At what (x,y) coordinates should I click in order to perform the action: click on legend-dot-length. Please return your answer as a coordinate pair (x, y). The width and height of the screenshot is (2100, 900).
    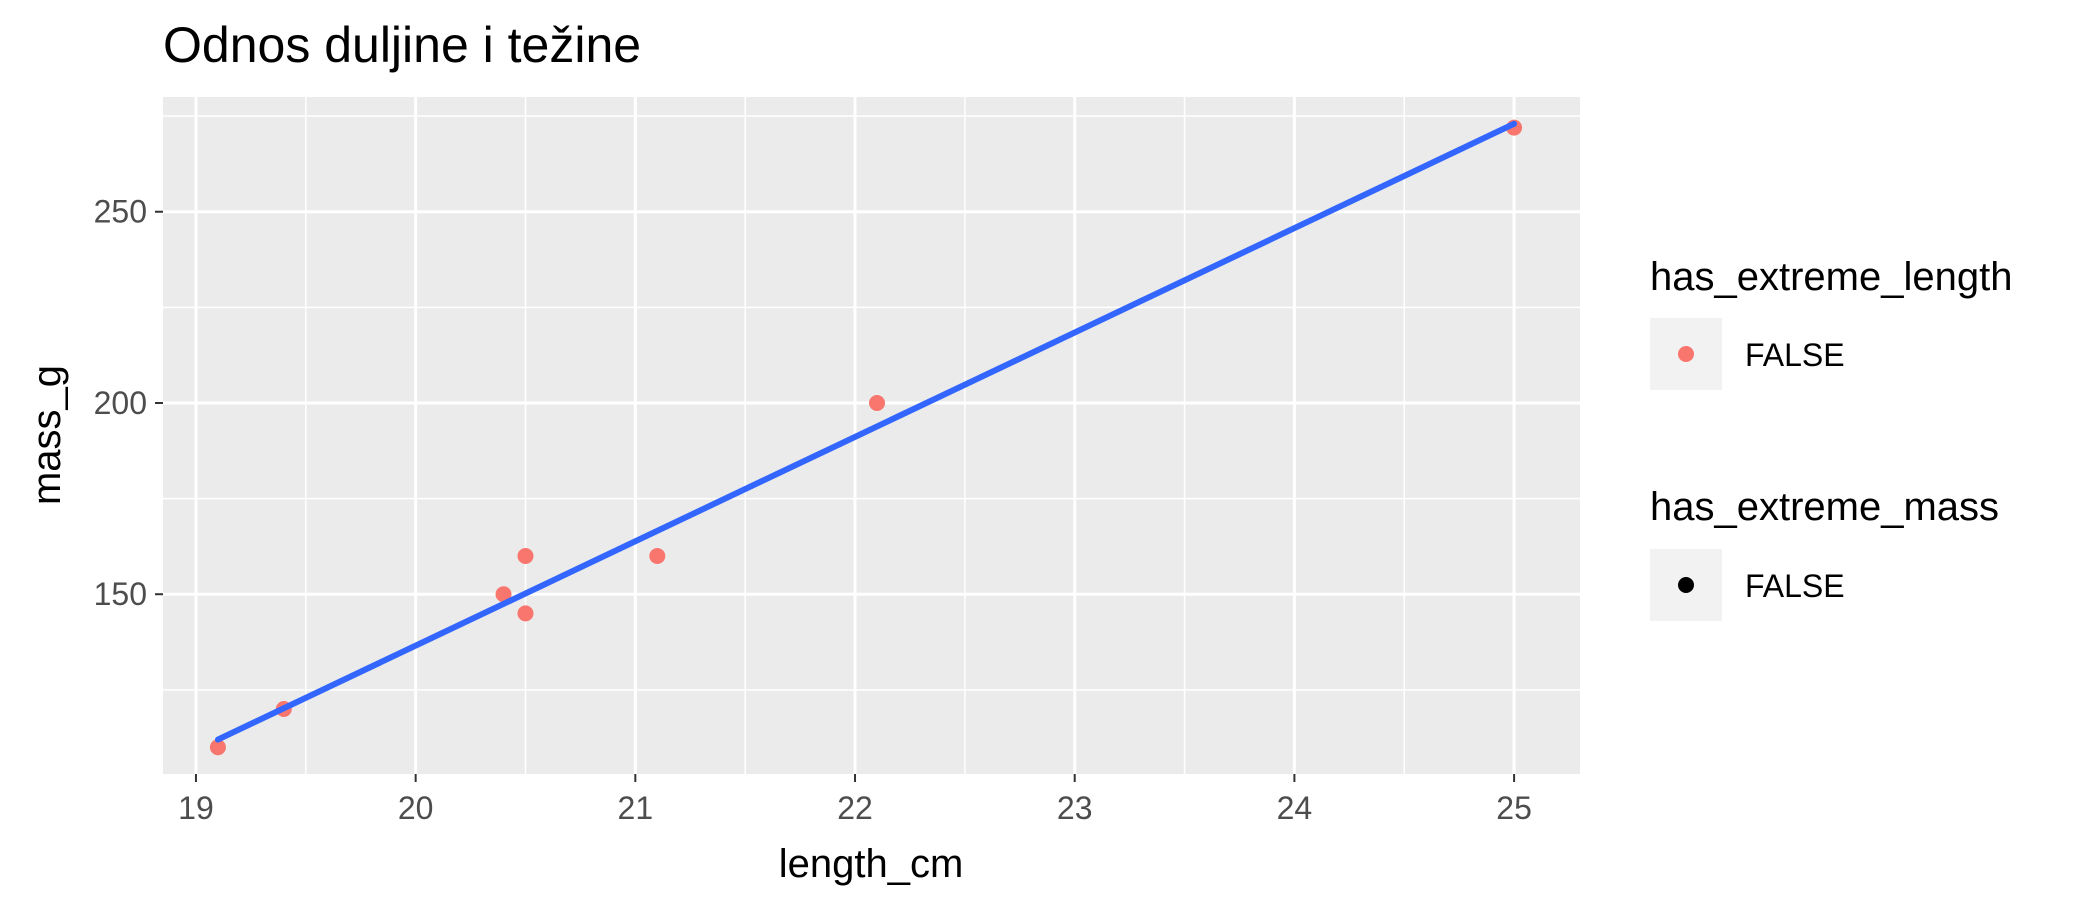
    Looking at the image, I should click on (1686, 354).